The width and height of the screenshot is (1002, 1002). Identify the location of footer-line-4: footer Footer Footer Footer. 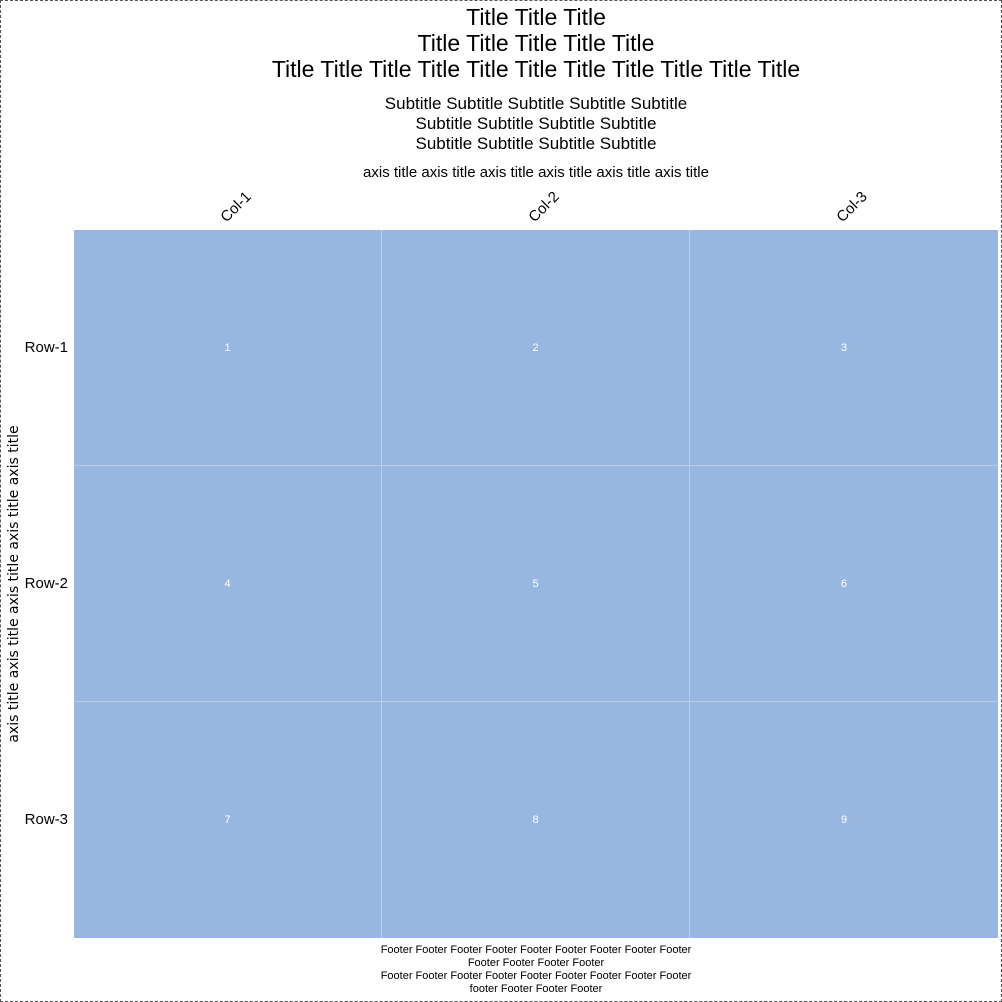
(536, 989).